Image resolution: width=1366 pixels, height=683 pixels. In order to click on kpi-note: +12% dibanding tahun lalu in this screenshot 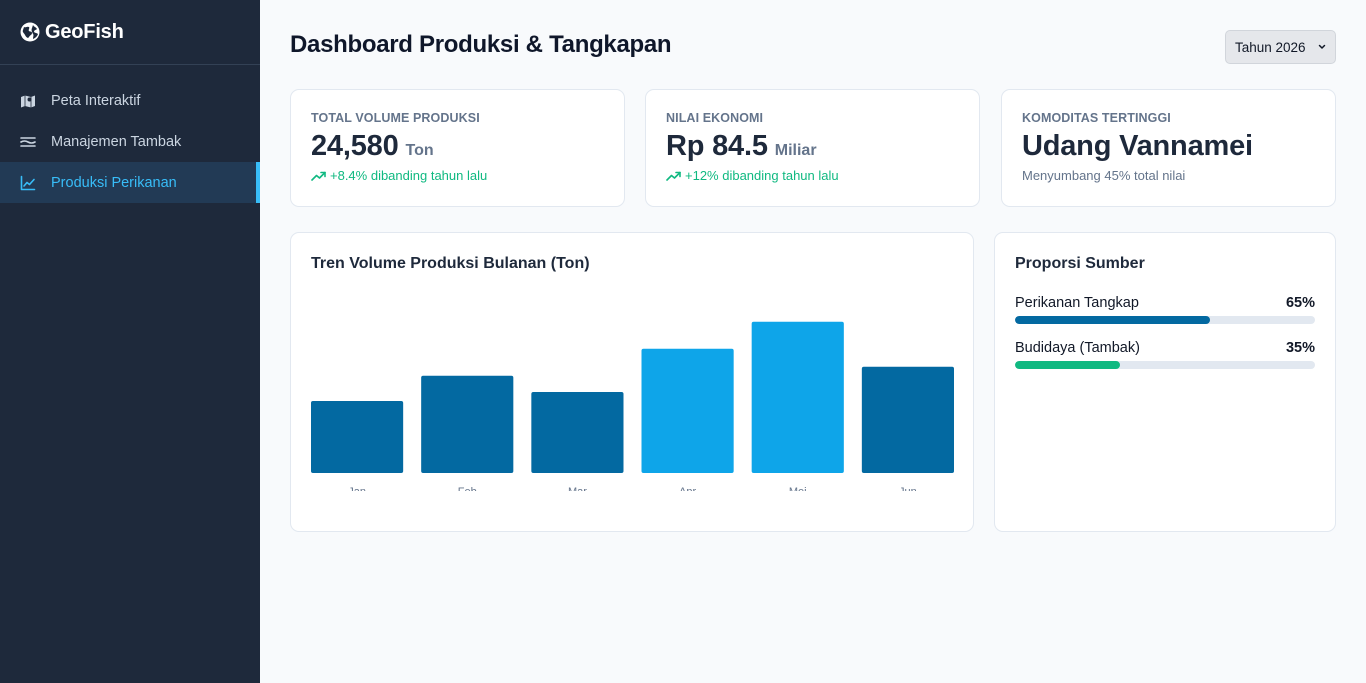, I will do `click(812, 175)`.